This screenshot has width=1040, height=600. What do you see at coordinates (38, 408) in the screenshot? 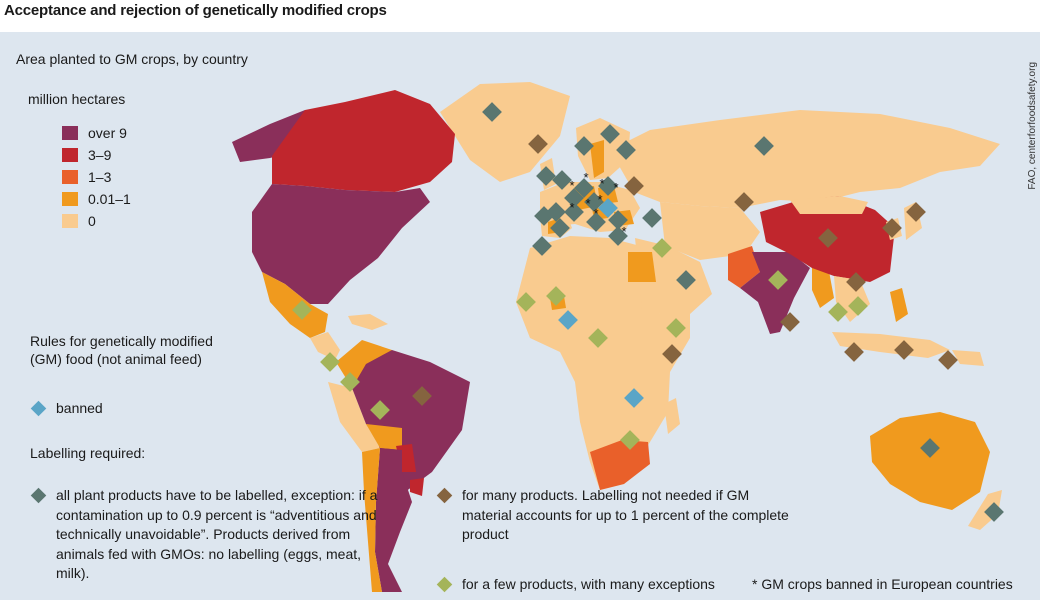
I see `banned-diamond-icon` at bounding box center [38, 408].